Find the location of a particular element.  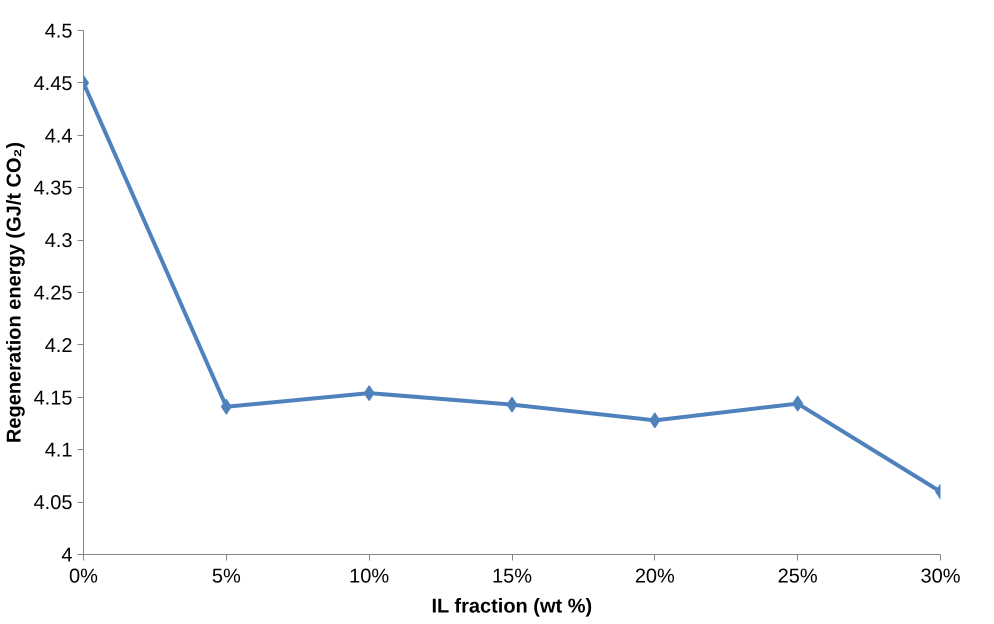

y-tick-label: 4.1 is located at coordinates (58, 451).